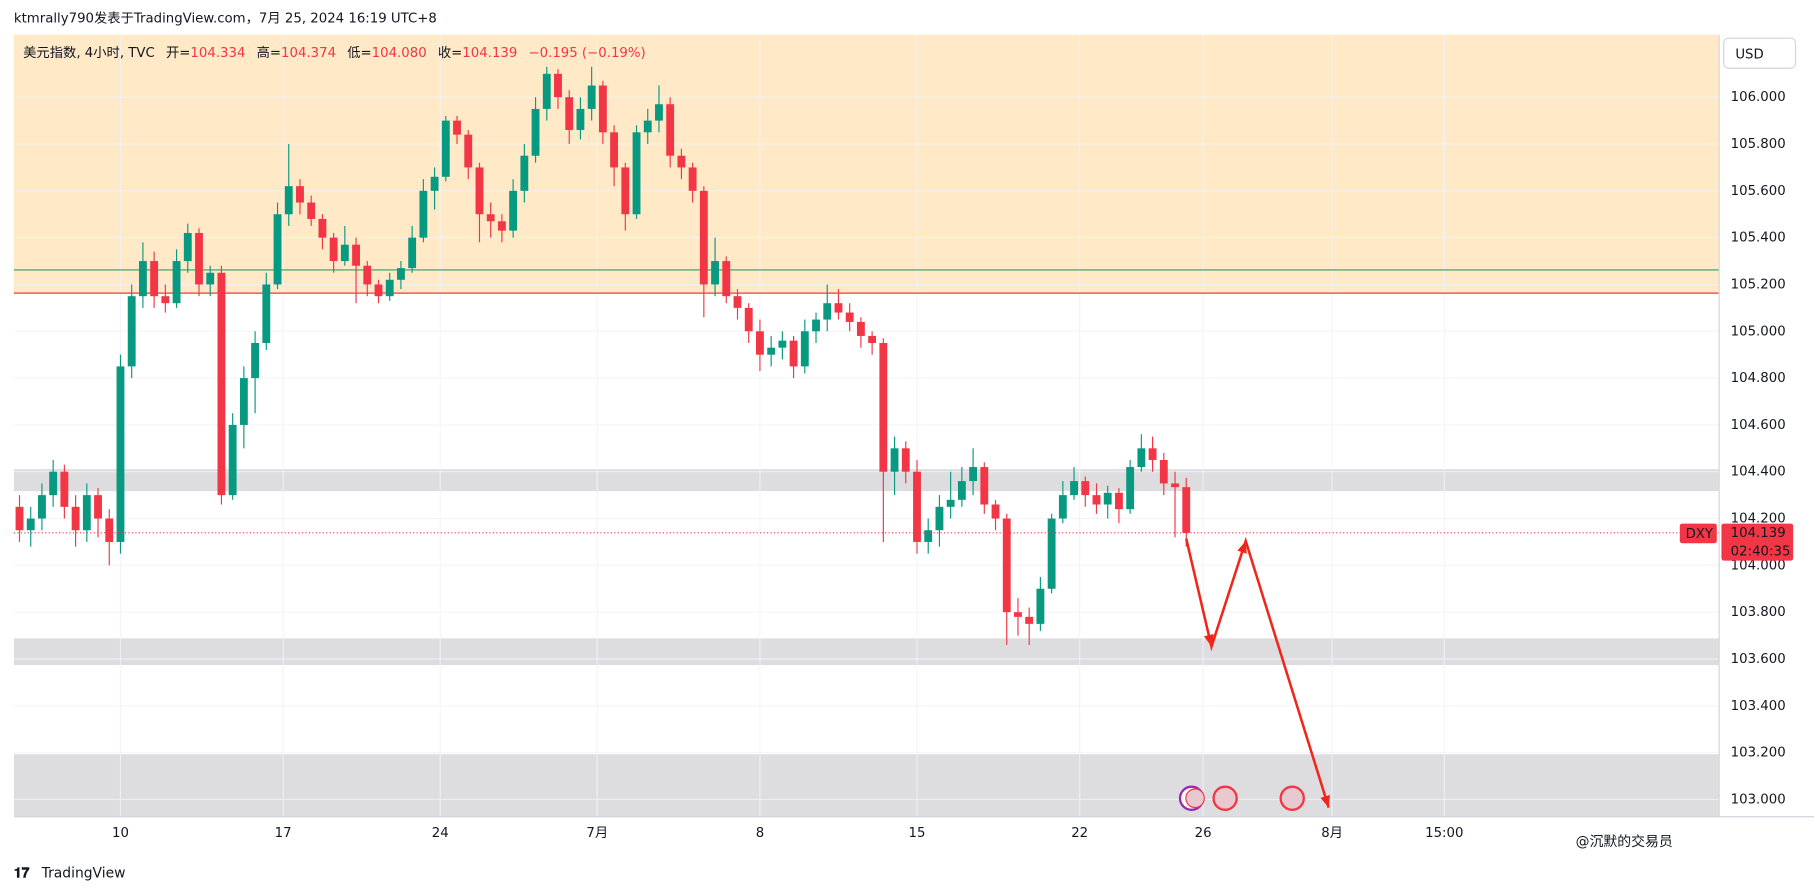  Describe the element at coordinates (1758, 753) in the screenshot. I see `y-tick-label: 103.200` at that location.